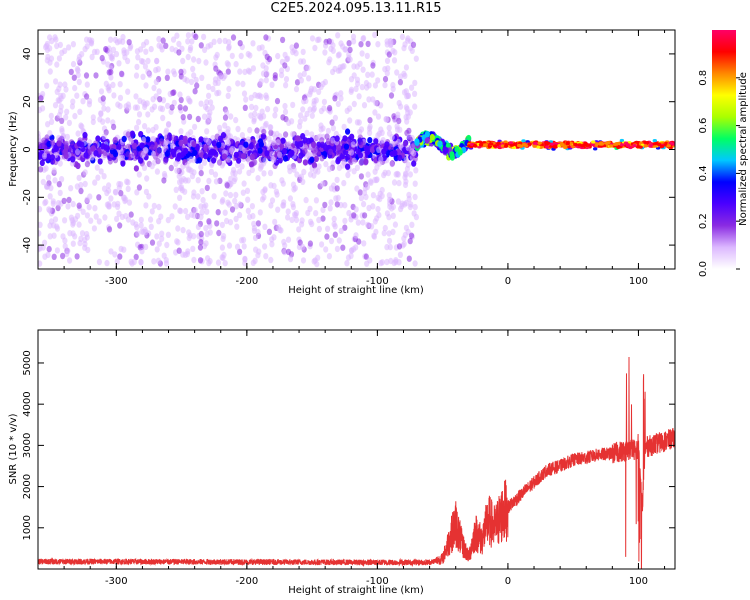 The image size is (750, 600). Describe the element at coordinates (13, 149) in the screenshot. I see `spectrogram-ylabel: Frequency (Hz)` at that location.